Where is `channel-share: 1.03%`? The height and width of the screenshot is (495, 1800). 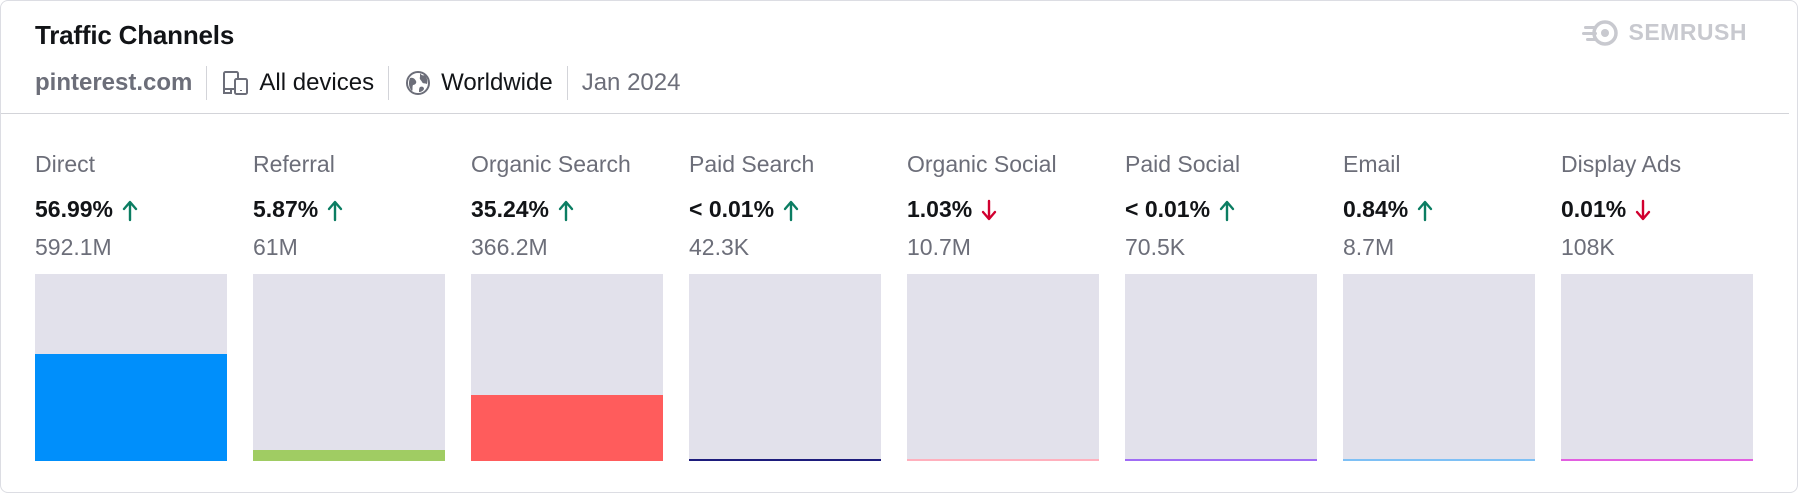
channel-share: 1.03% is located at coordinates (940, 209).